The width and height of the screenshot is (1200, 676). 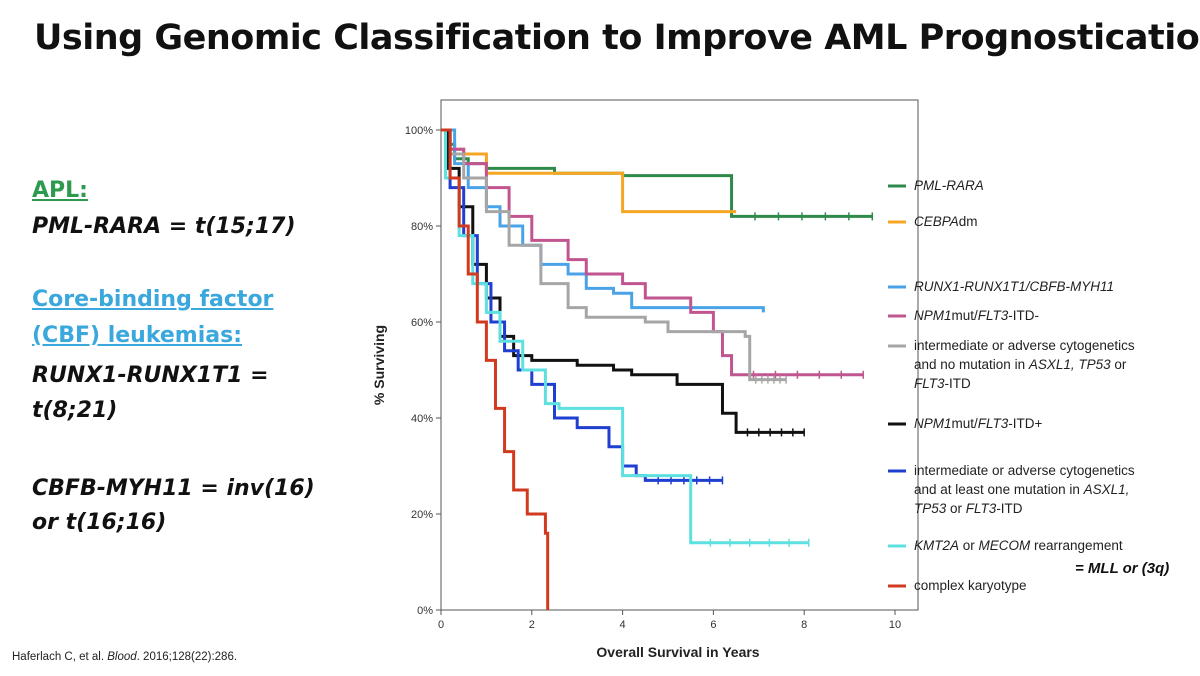 I want to click on mll-note: = MLL or (3q), so click(x=1122, y=568).